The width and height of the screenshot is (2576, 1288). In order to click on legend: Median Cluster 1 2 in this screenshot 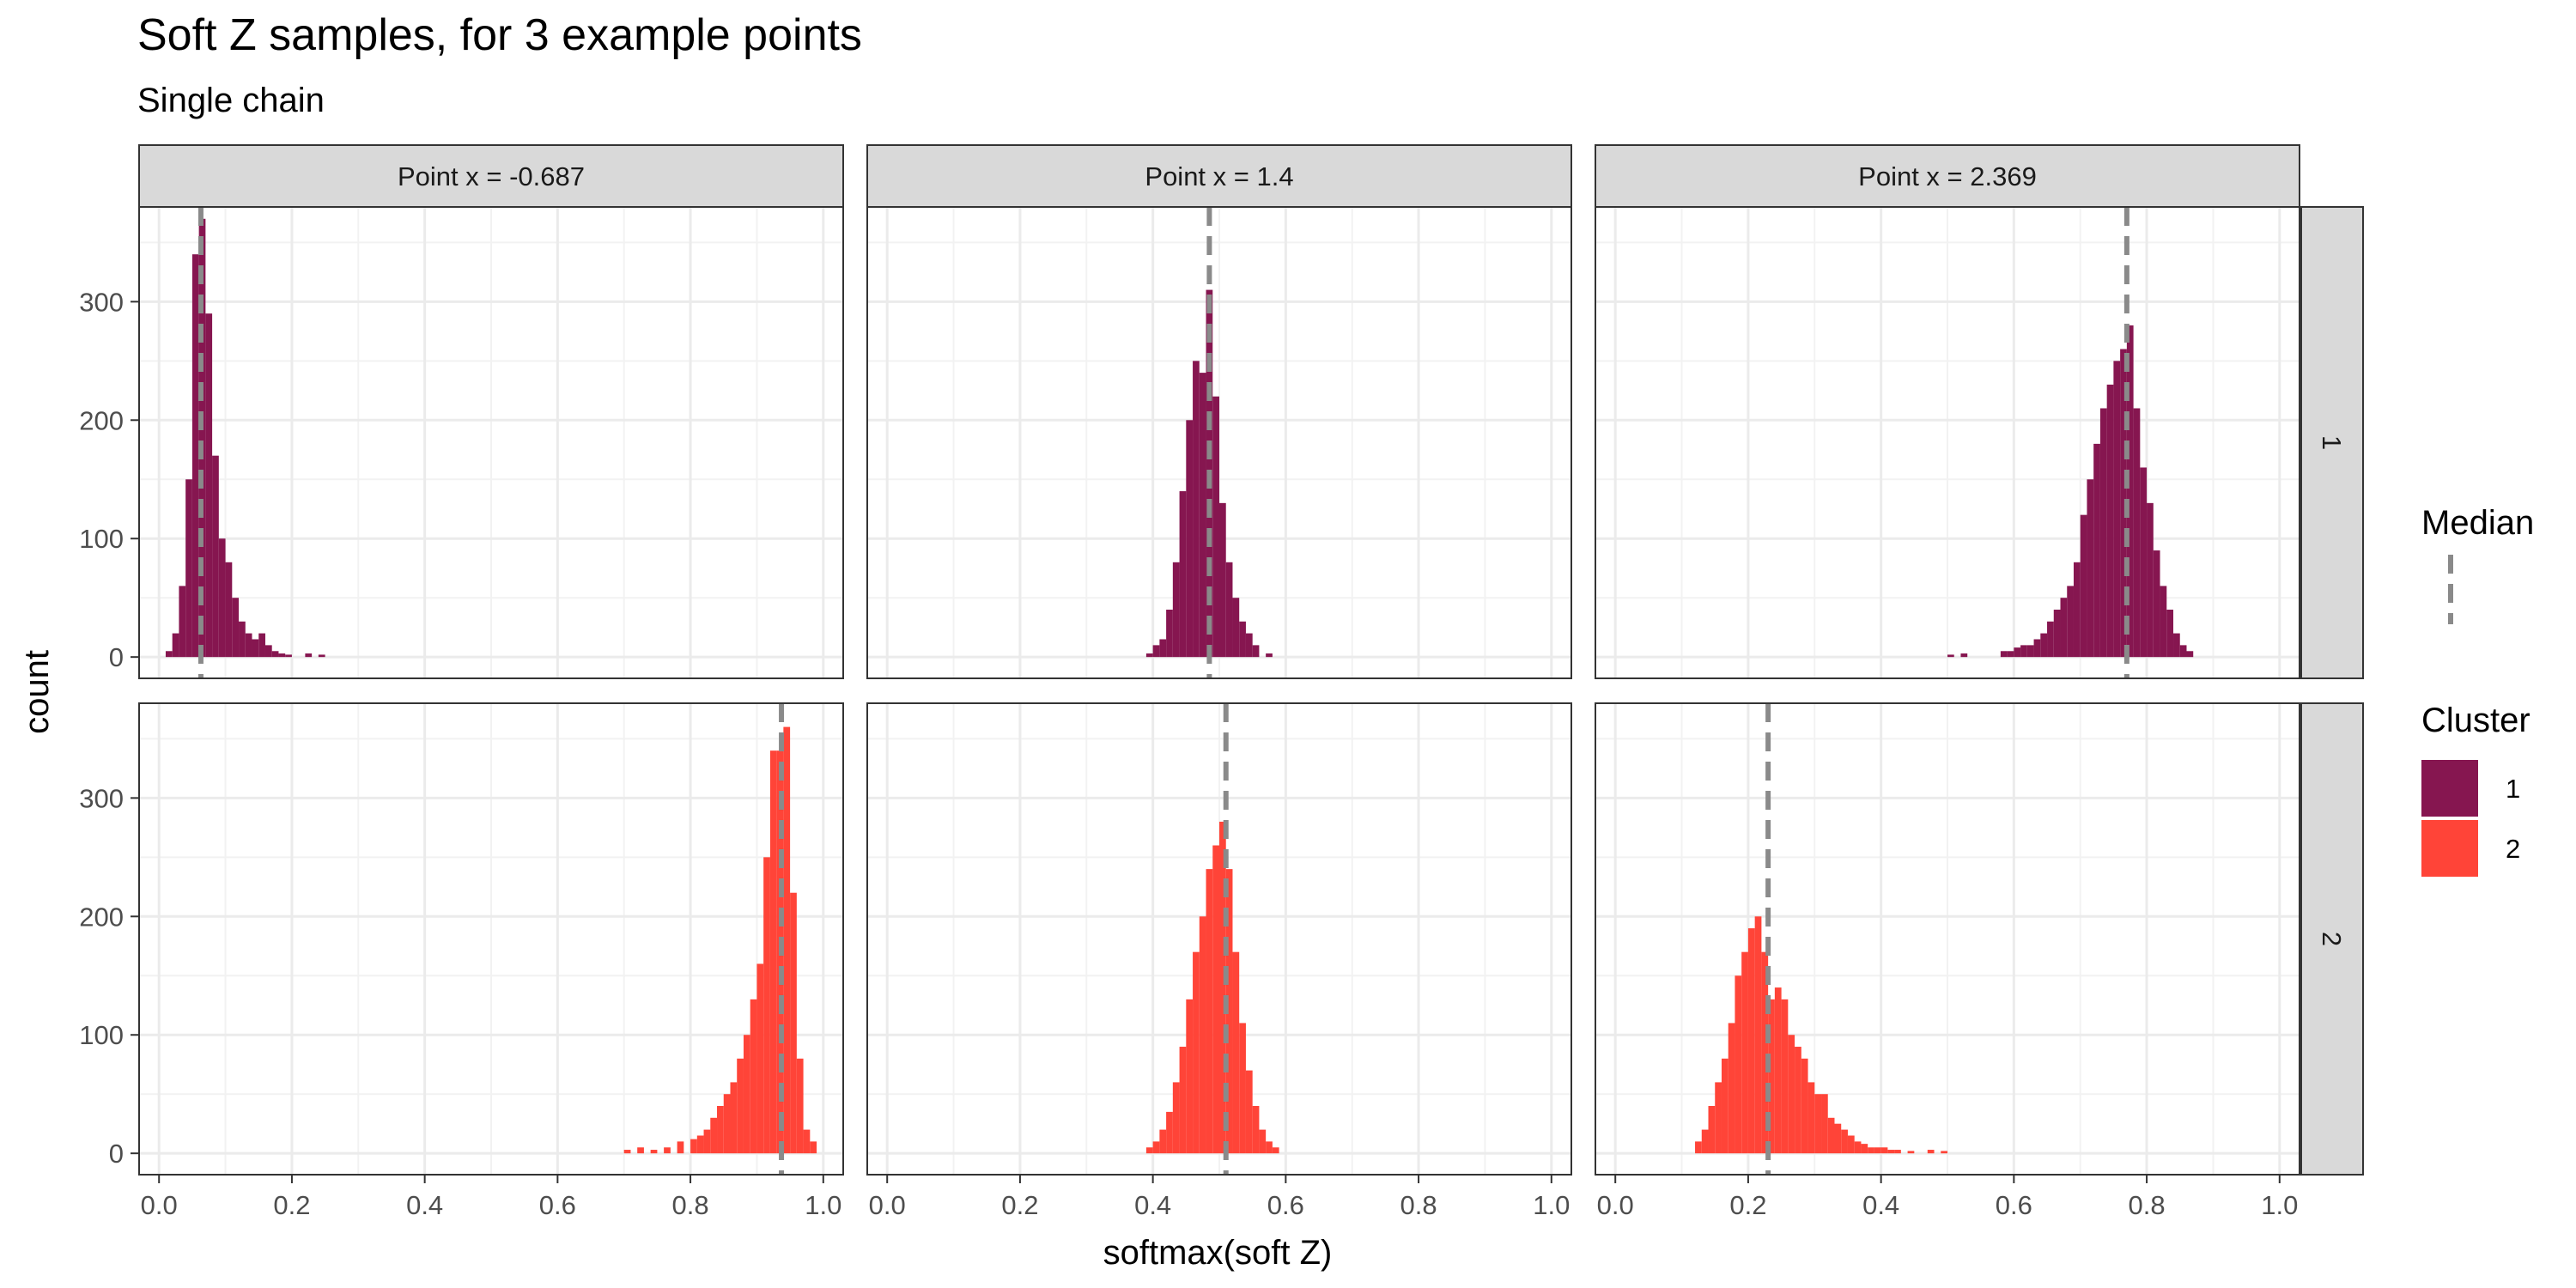, I will do `click(2478, 691)`.